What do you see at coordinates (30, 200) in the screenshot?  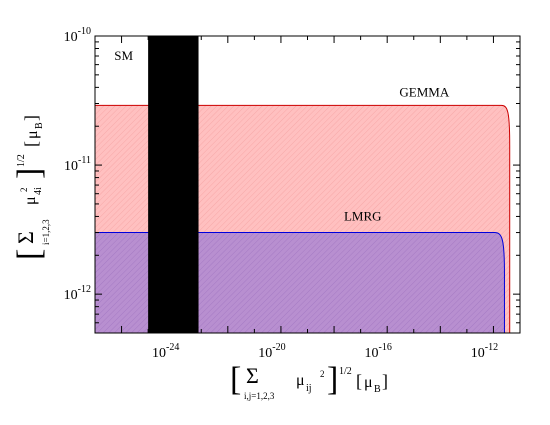 I see `y-title-mu: μ` at bounding box center [30, 200].